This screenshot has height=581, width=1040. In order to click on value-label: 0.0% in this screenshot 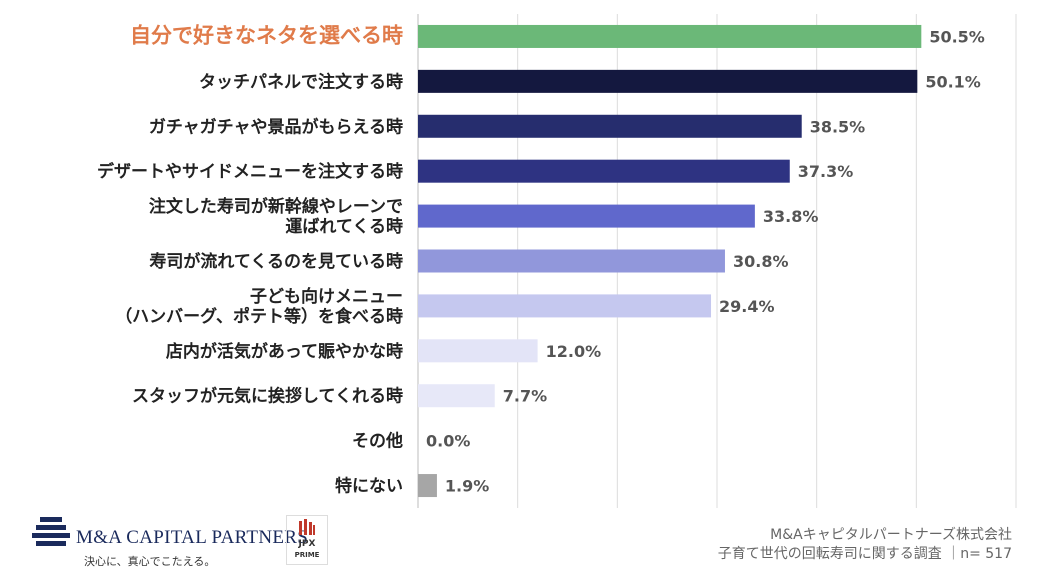, I will do `click(448, 441)`.